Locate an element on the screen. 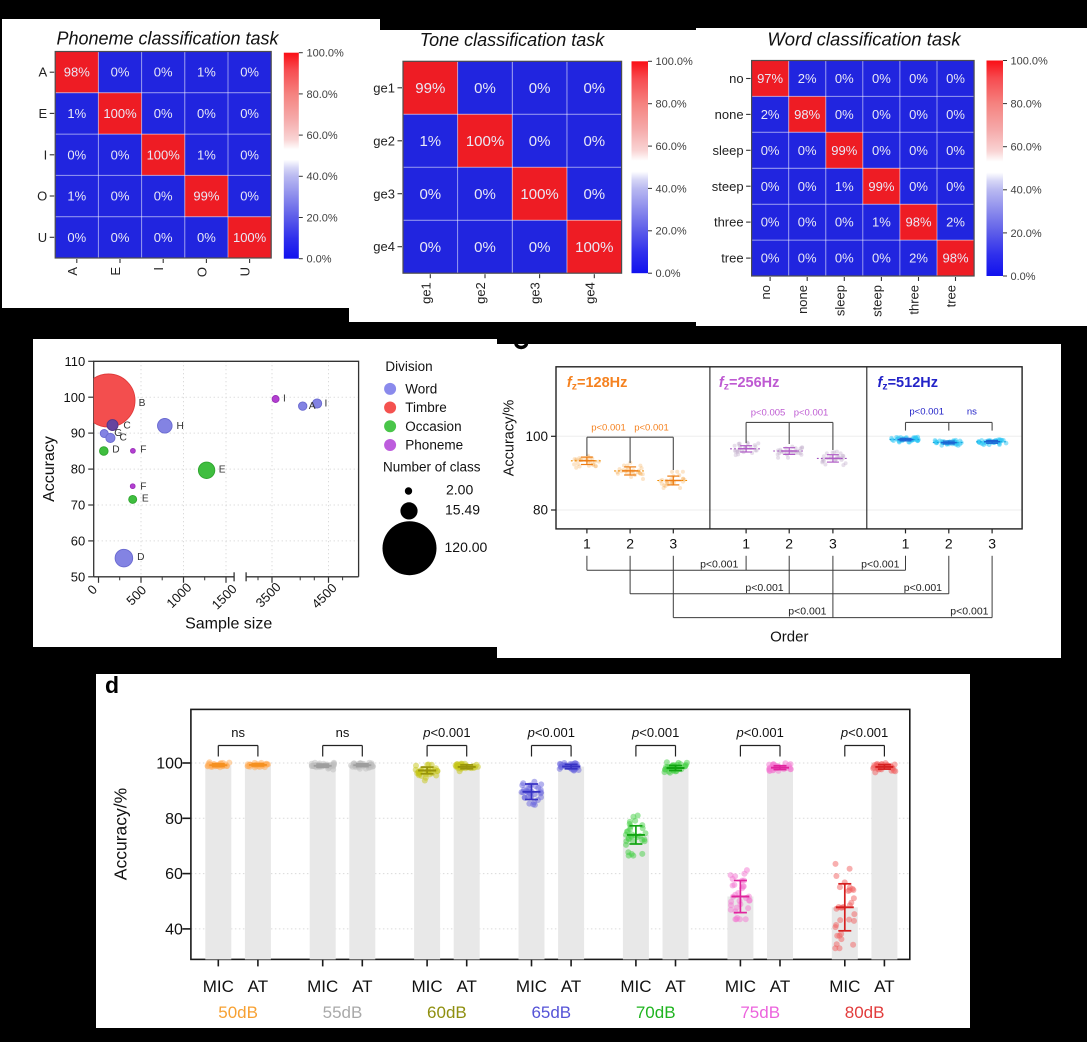  svg-text: 80dB is located at coordinates (865, 1012).